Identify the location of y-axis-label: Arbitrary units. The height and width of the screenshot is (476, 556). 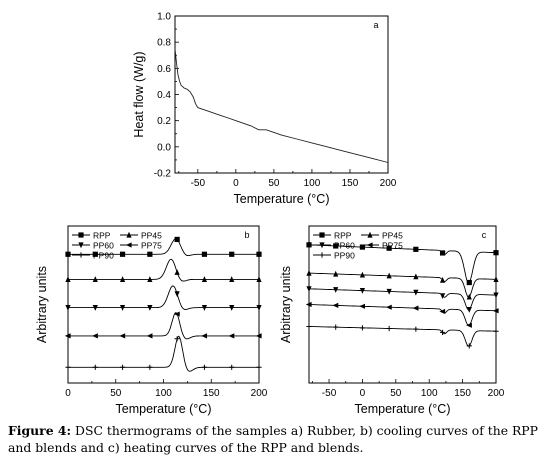
(42, 304).